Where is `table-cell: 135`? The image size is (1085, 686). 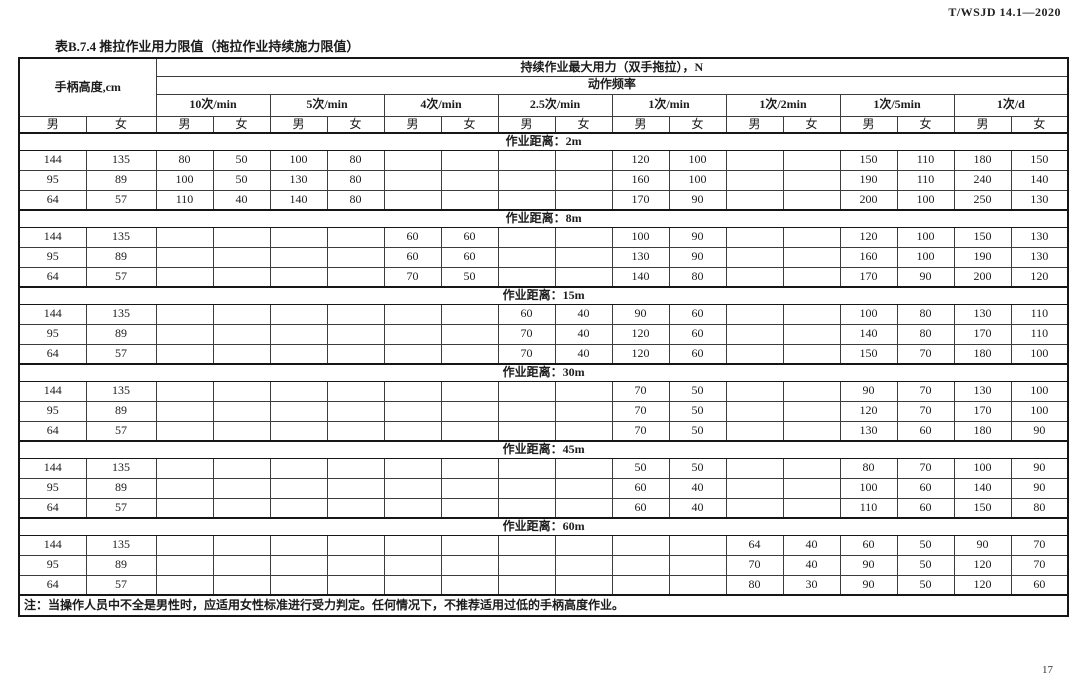
table-cell: 135 is located at coordinates (121, 237).